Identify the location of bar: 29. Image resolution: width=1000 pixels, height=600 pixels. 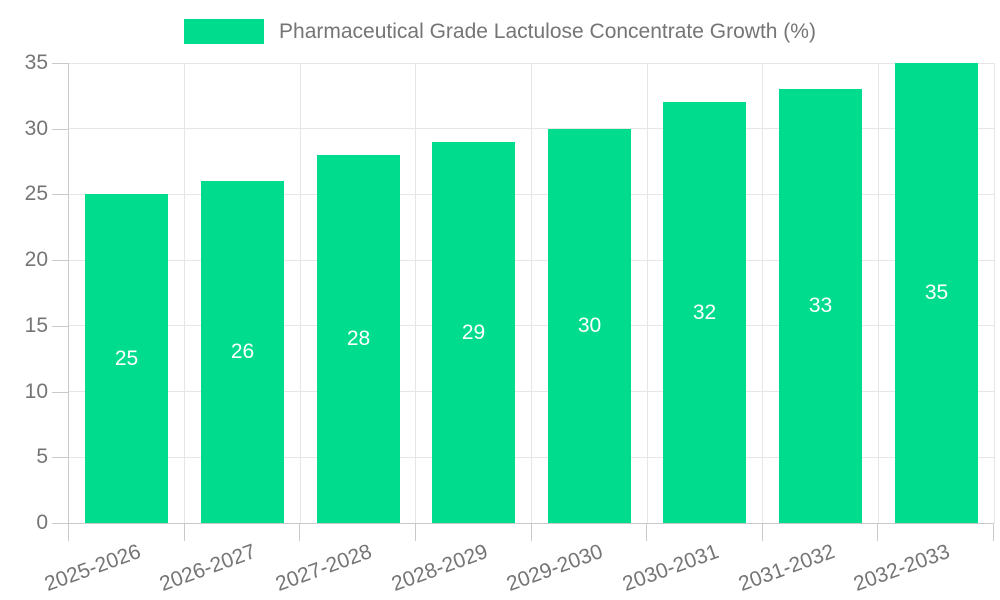
(473, 332).